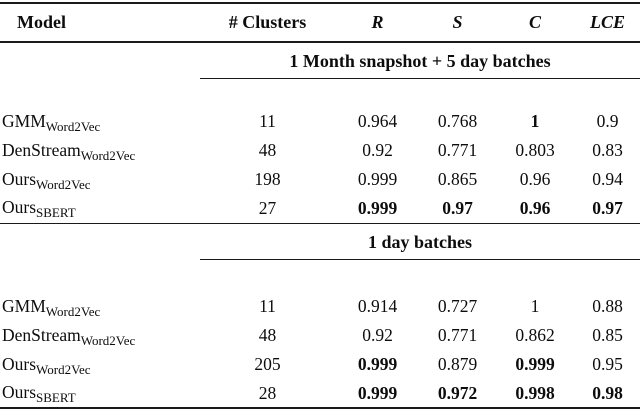  Describe the element at coordinates (267, 392) in the screenshot. I see `clusters-cell: 28` at that location.